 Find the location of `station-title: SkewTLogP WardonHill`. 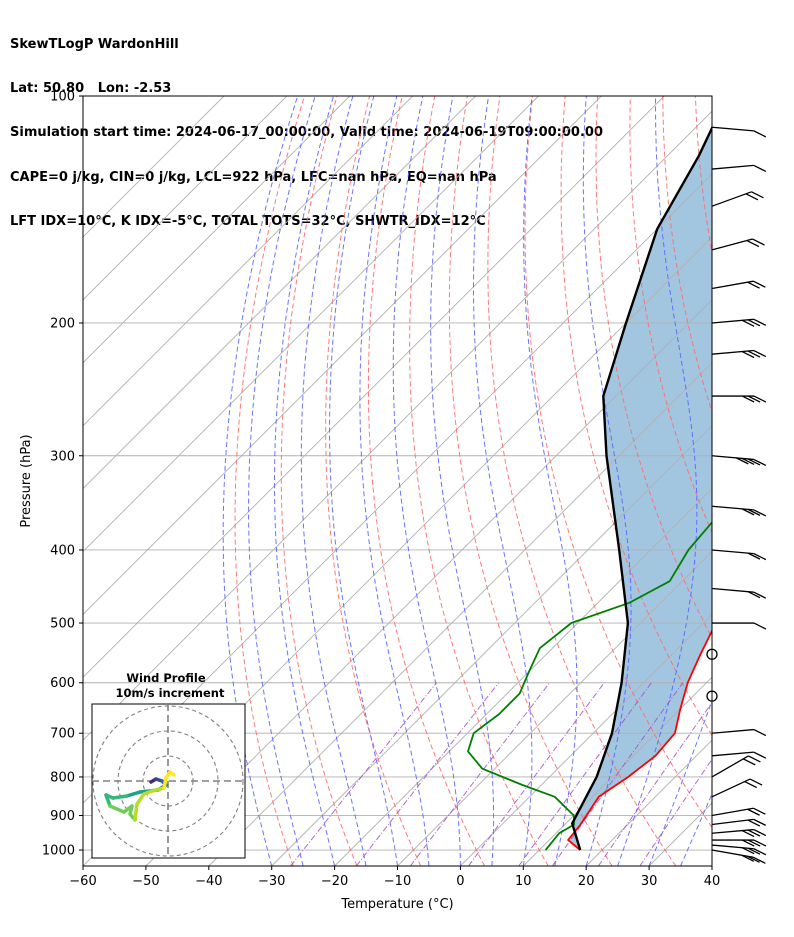

station-title: SkewTLogP WardonHill is located at coordinates (94, 44).